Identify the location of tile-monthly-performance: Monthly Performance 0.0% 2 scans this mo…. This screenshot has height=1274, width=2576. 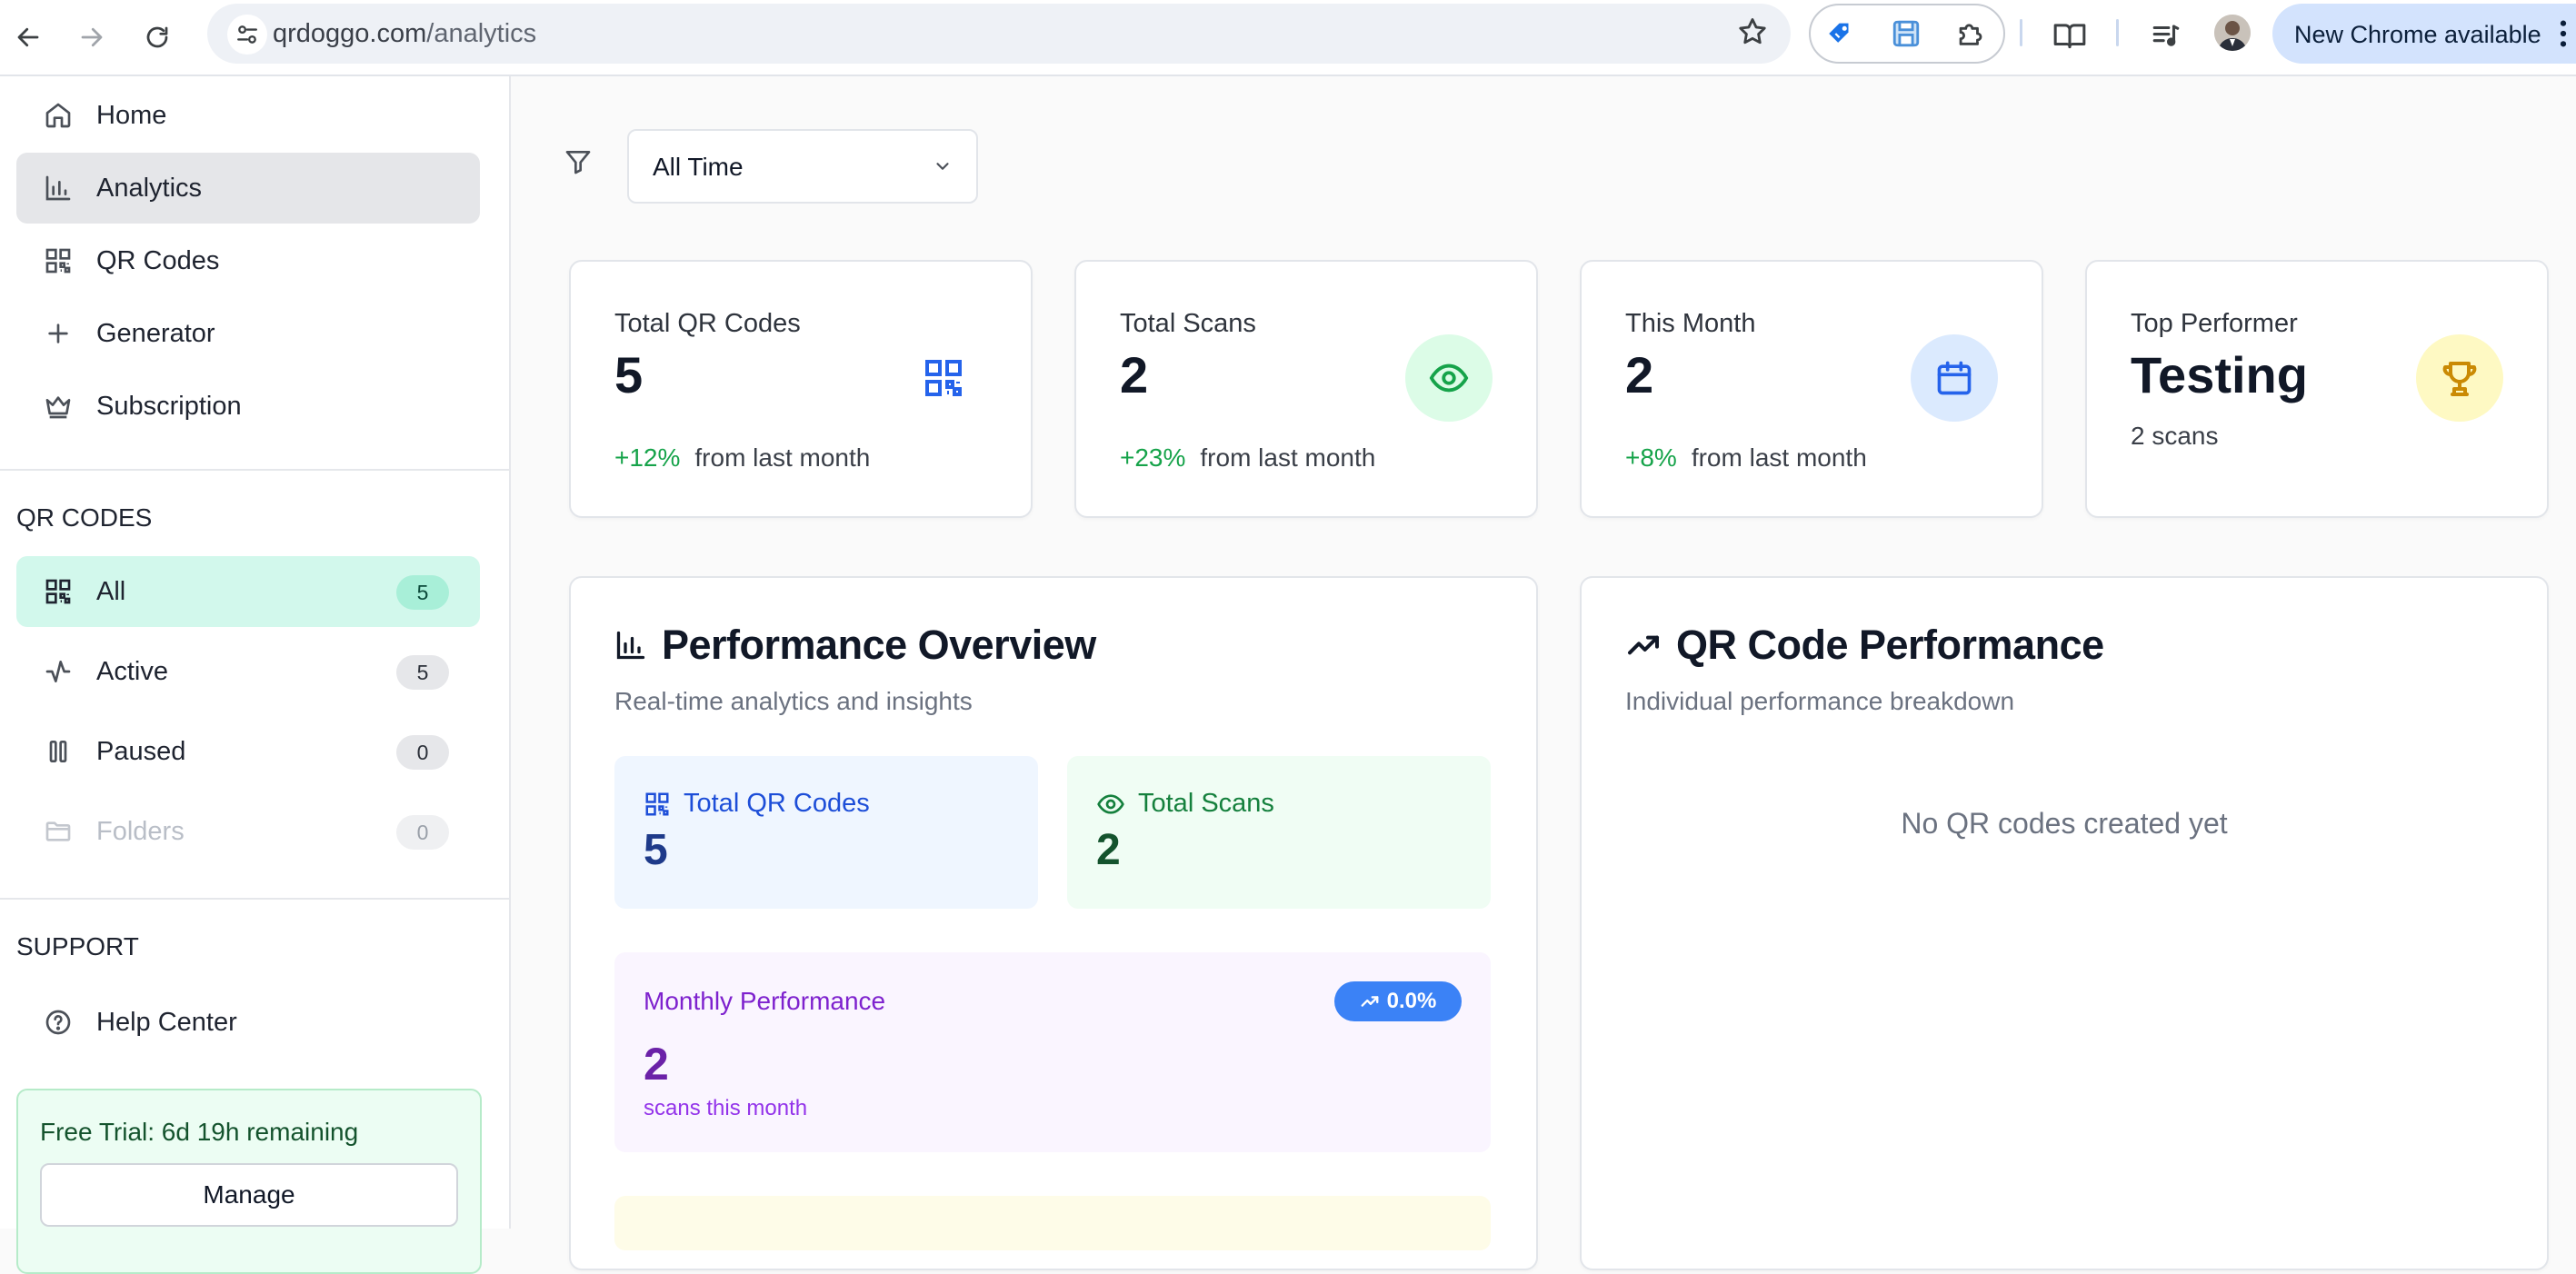
(1052, 1052).